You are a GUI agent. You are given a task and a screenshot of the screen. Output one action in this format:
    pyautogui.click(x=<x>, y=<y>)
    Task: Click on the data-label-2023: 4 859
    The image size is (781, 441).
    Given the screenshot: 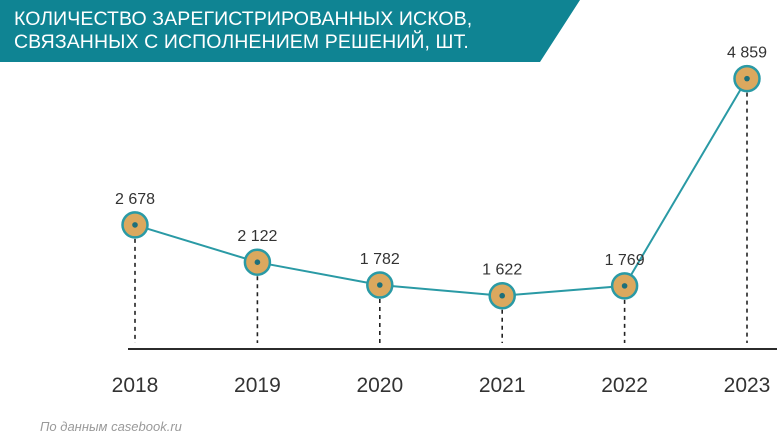 What is the action you would take?
    pyautogui.click(x=747, y=53)
    